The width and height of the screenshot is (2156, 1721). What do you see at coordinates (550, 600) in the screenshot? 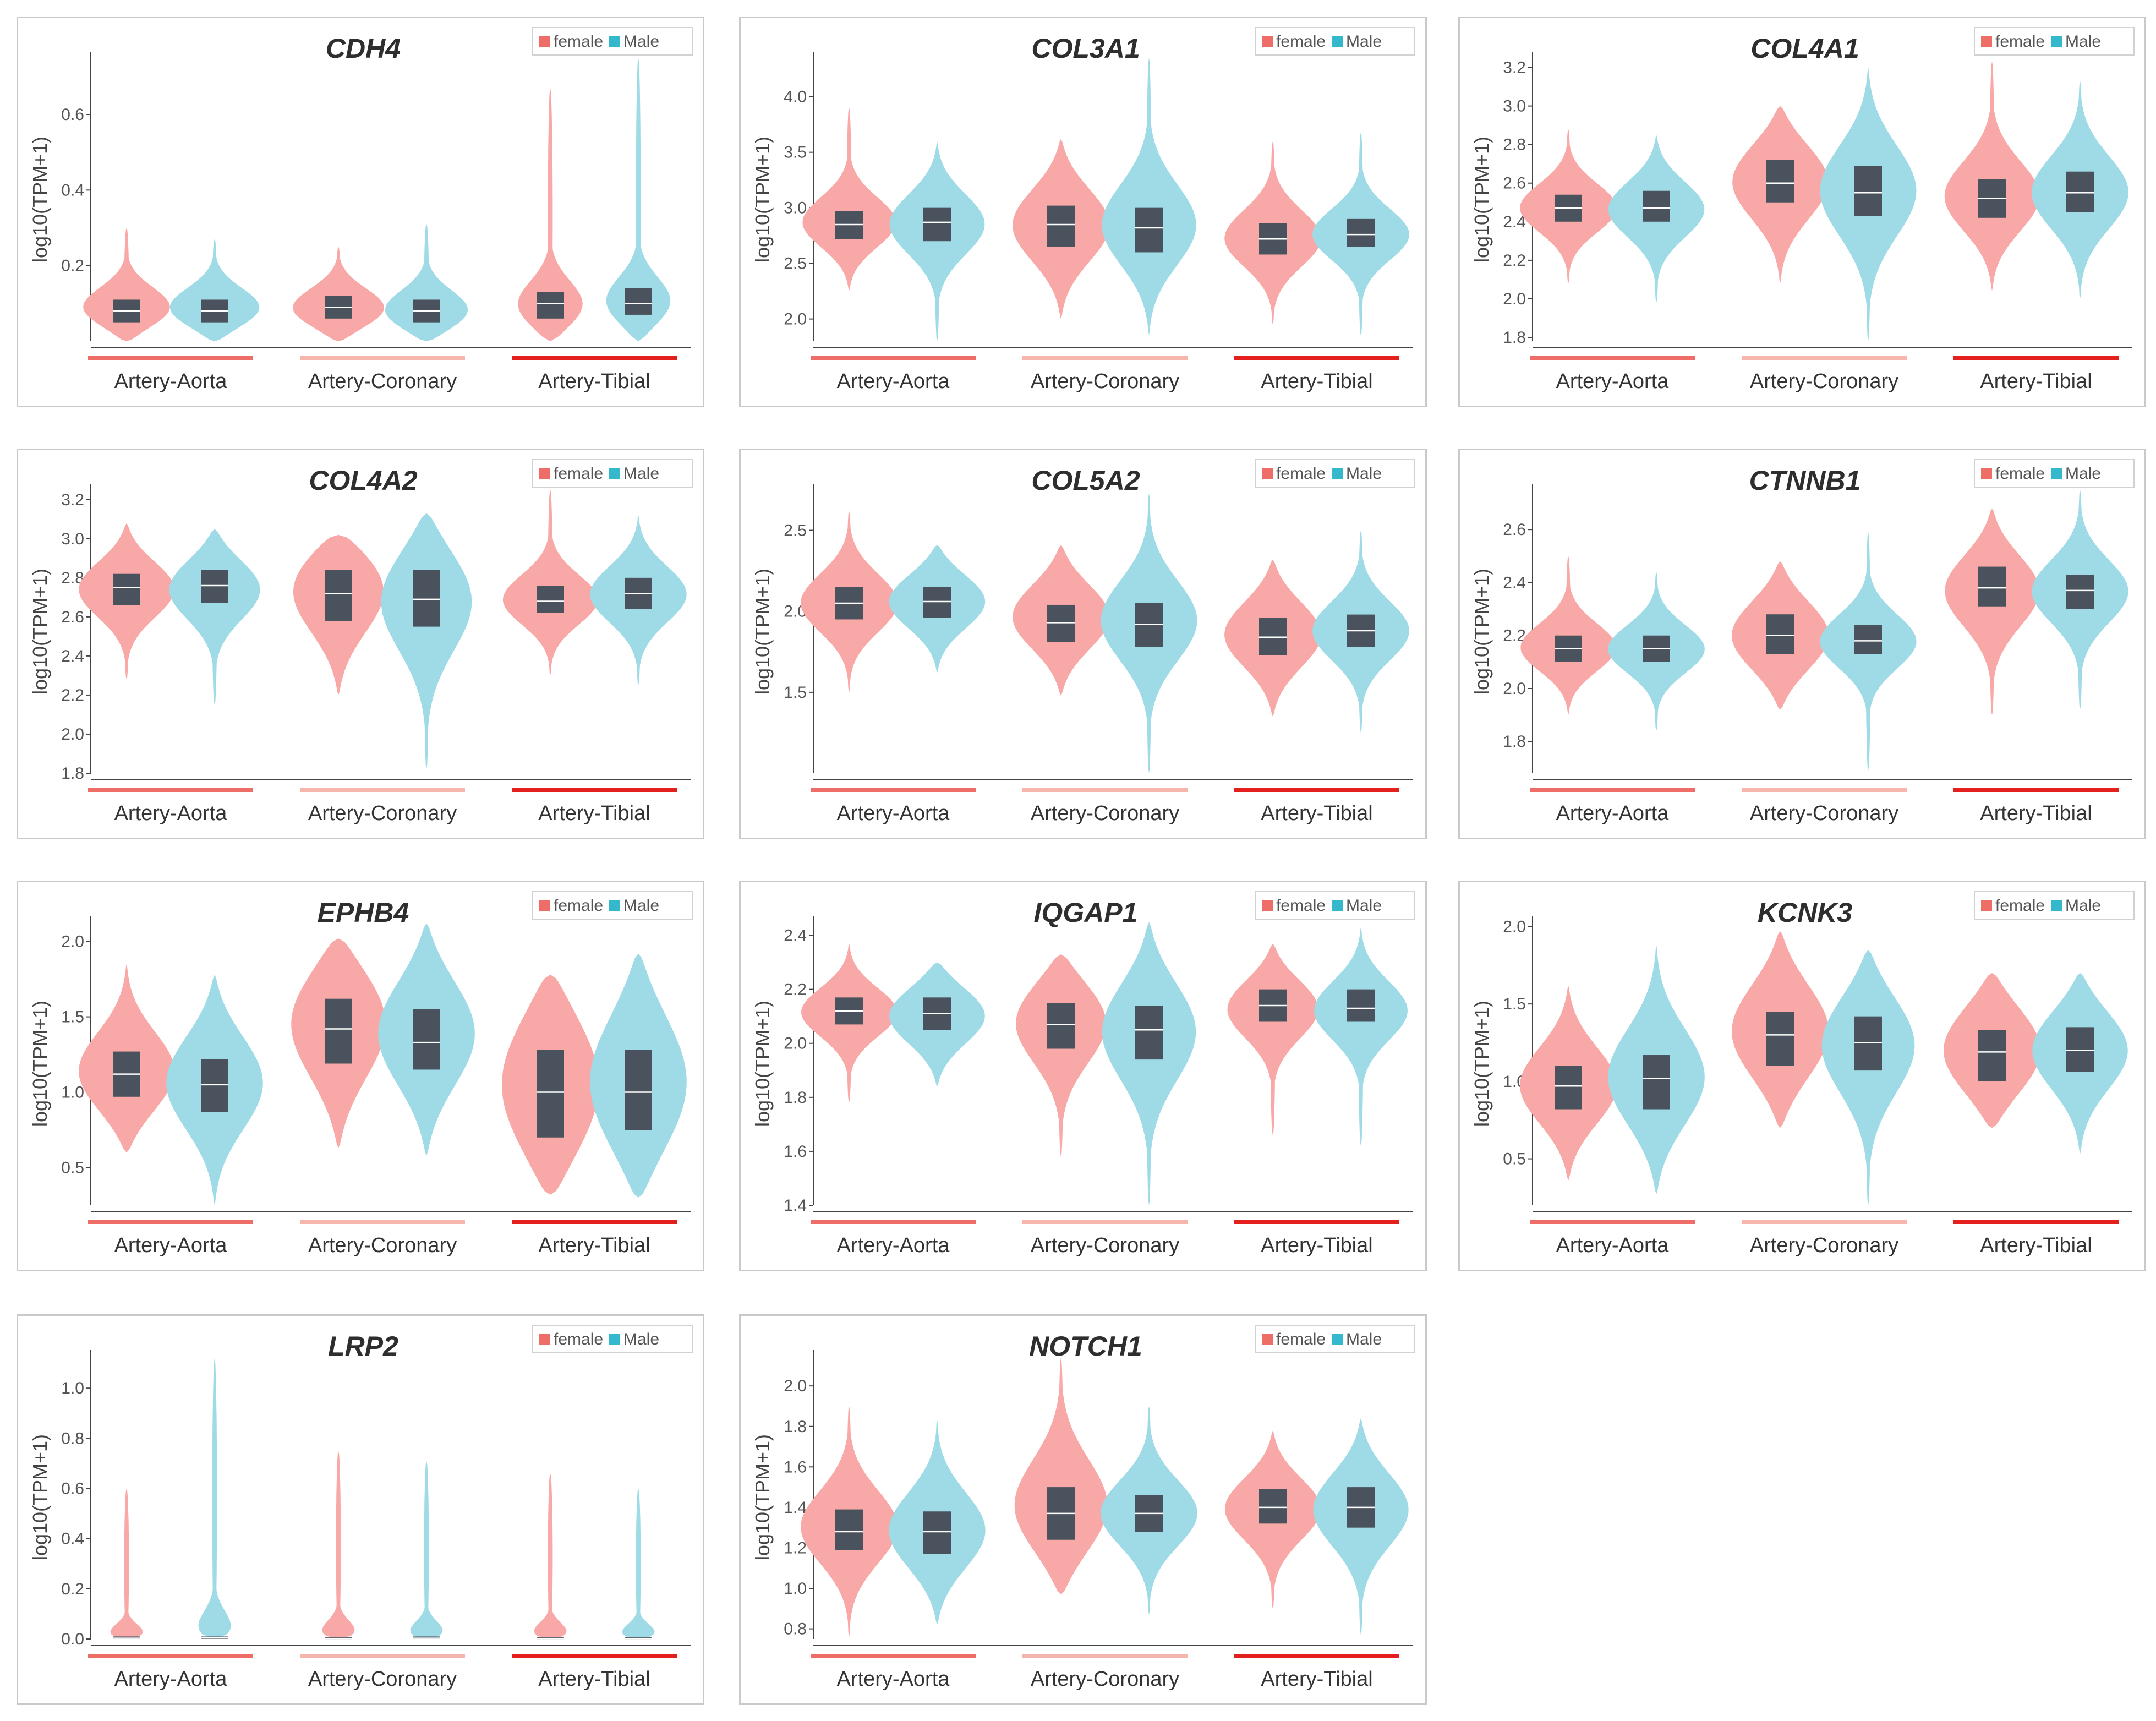
I see `box-female-tibial` at bounding box center [550, 600].